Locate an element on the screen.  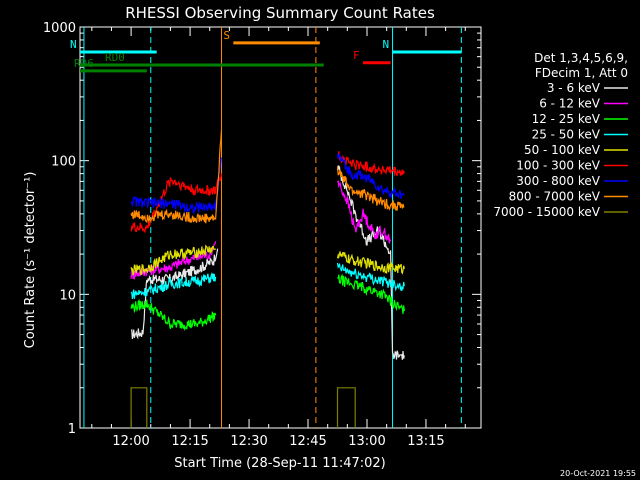
legend-label: 100 - 300 keV is located at coordinates (558, 166).